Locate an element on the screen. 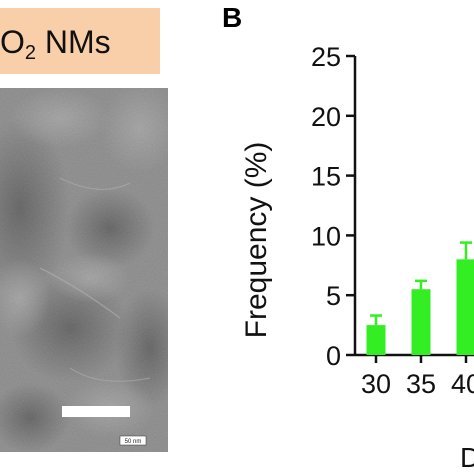 Image resolution: width=474 pixels, height=474 pixels. panel-a-label-banner: O2 NMs is located at coordinates (80, 41).